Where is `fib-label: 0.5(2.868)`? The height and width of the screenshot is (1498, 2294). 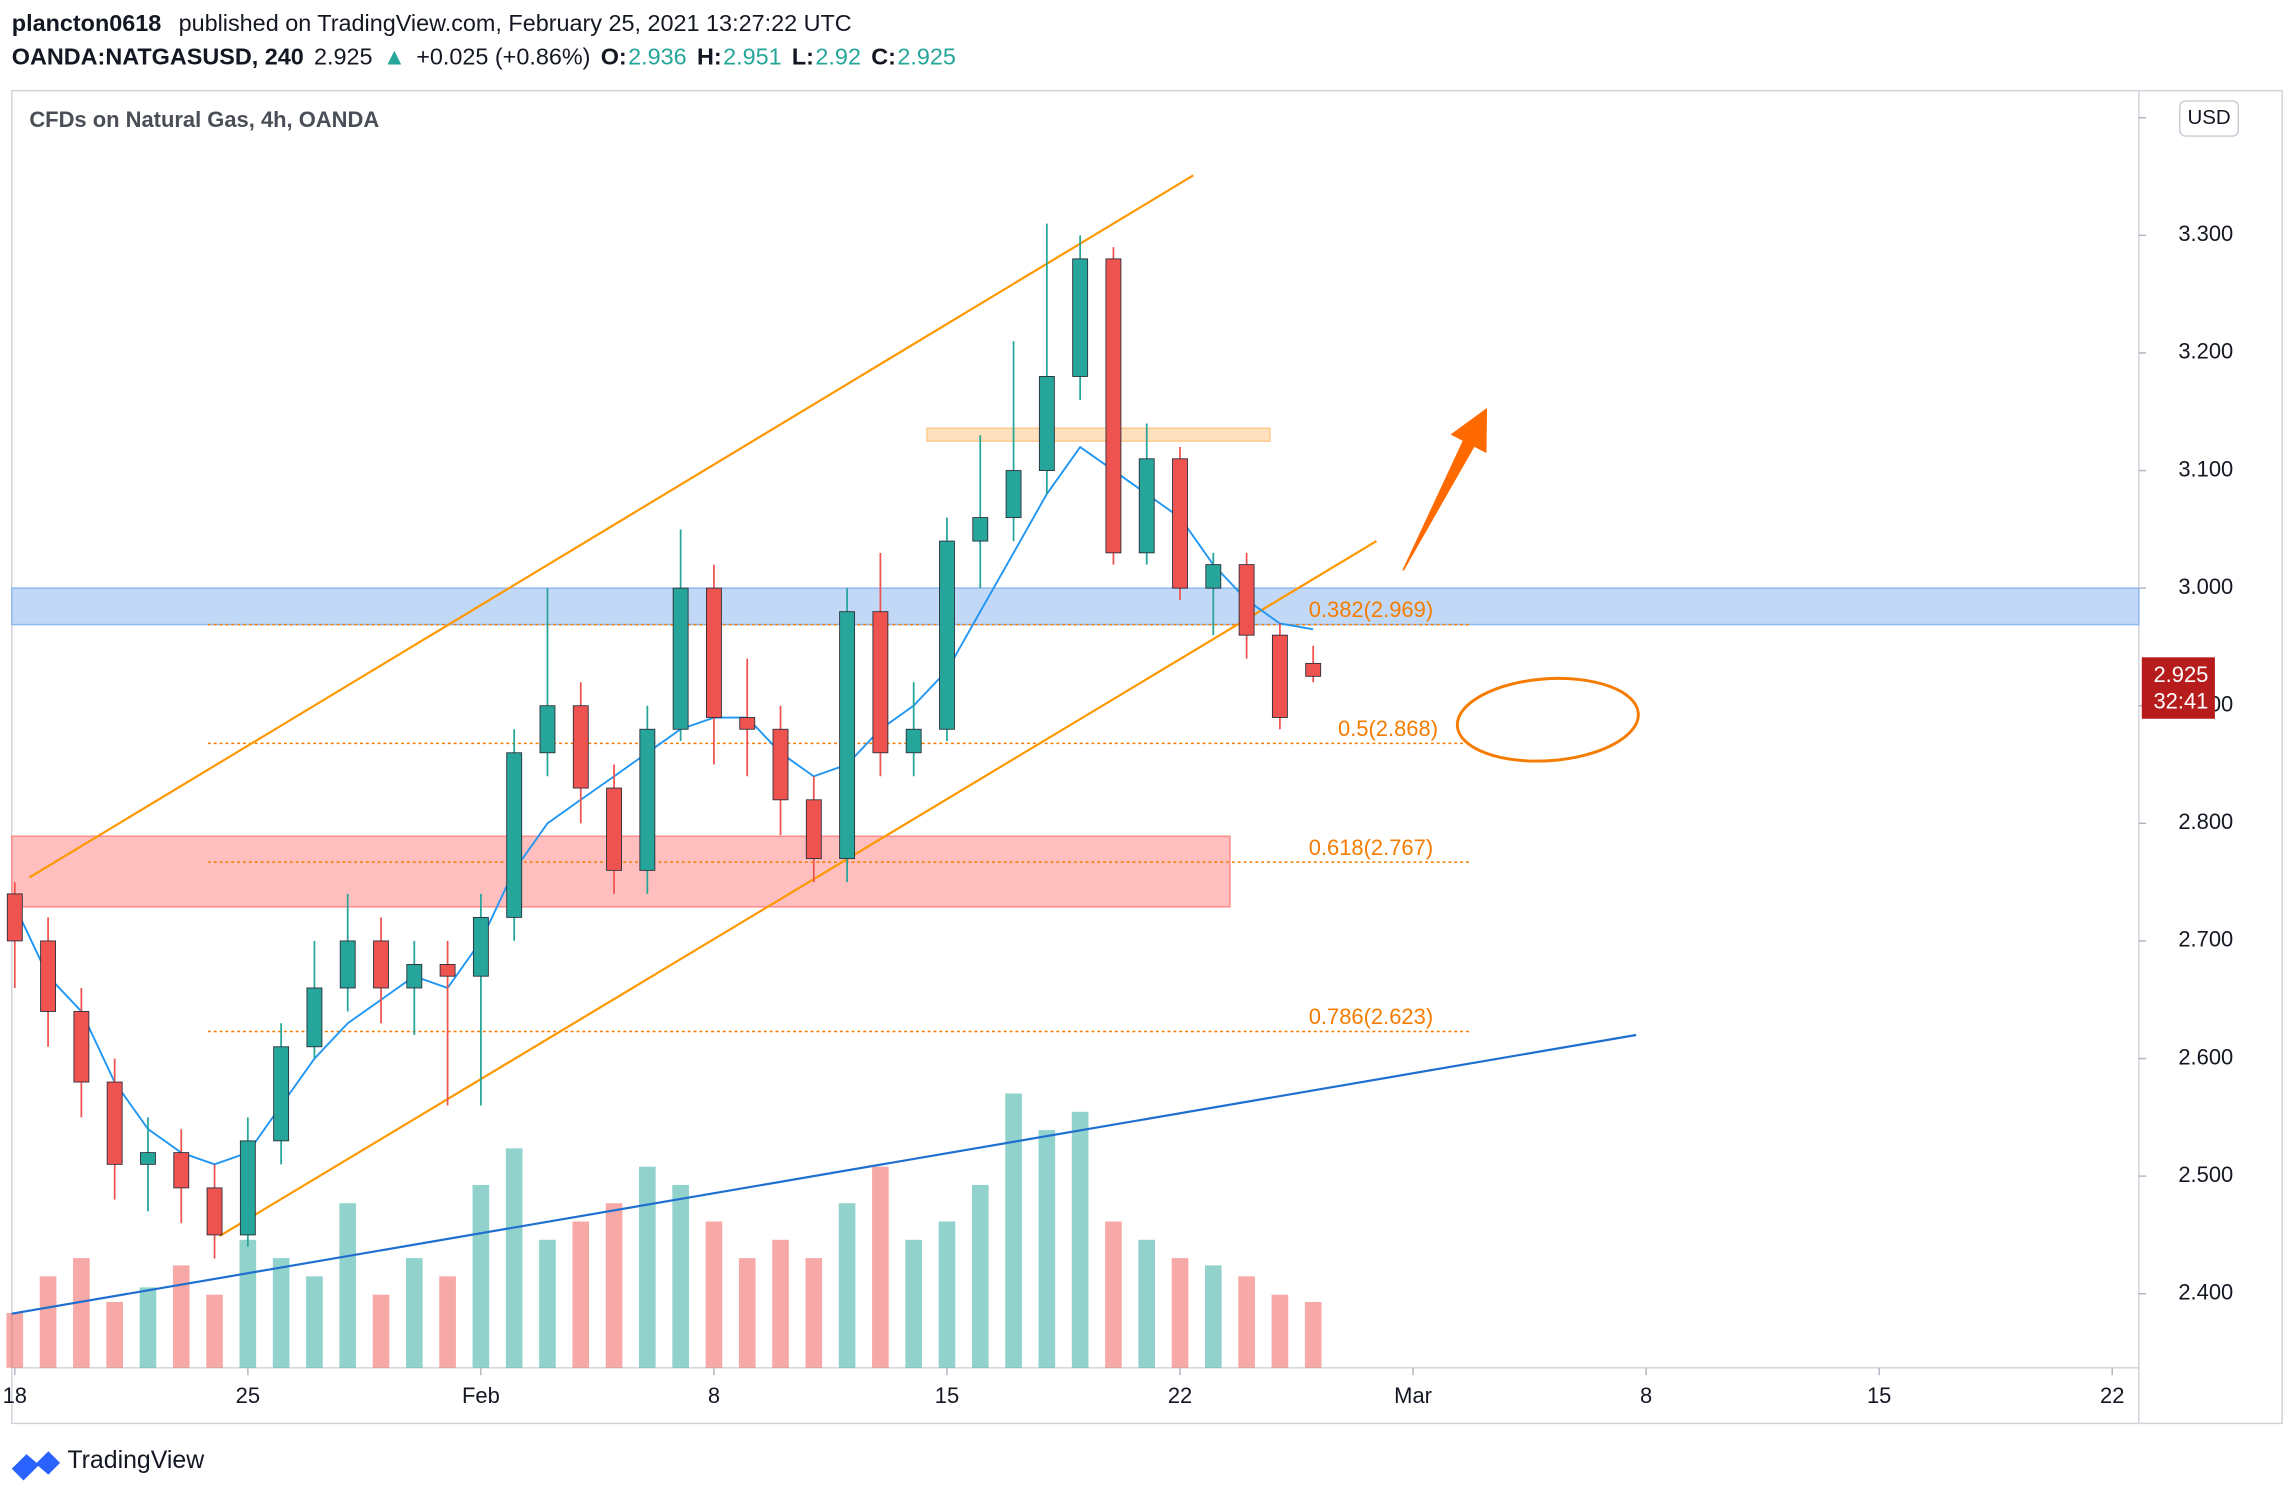
fib-label: 0.5(2.868) is located at coordinates (1388, 728).